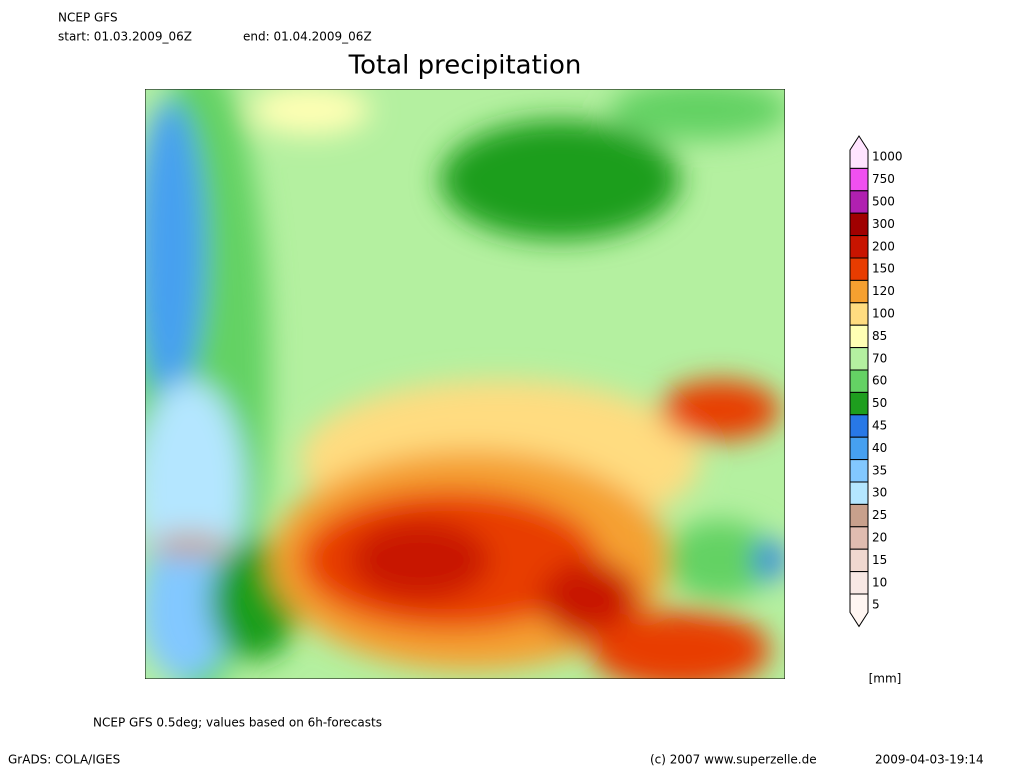 The width and height of the screenshot is (1024, 768). I want to click on legend-label: 200, so click(883, 246).